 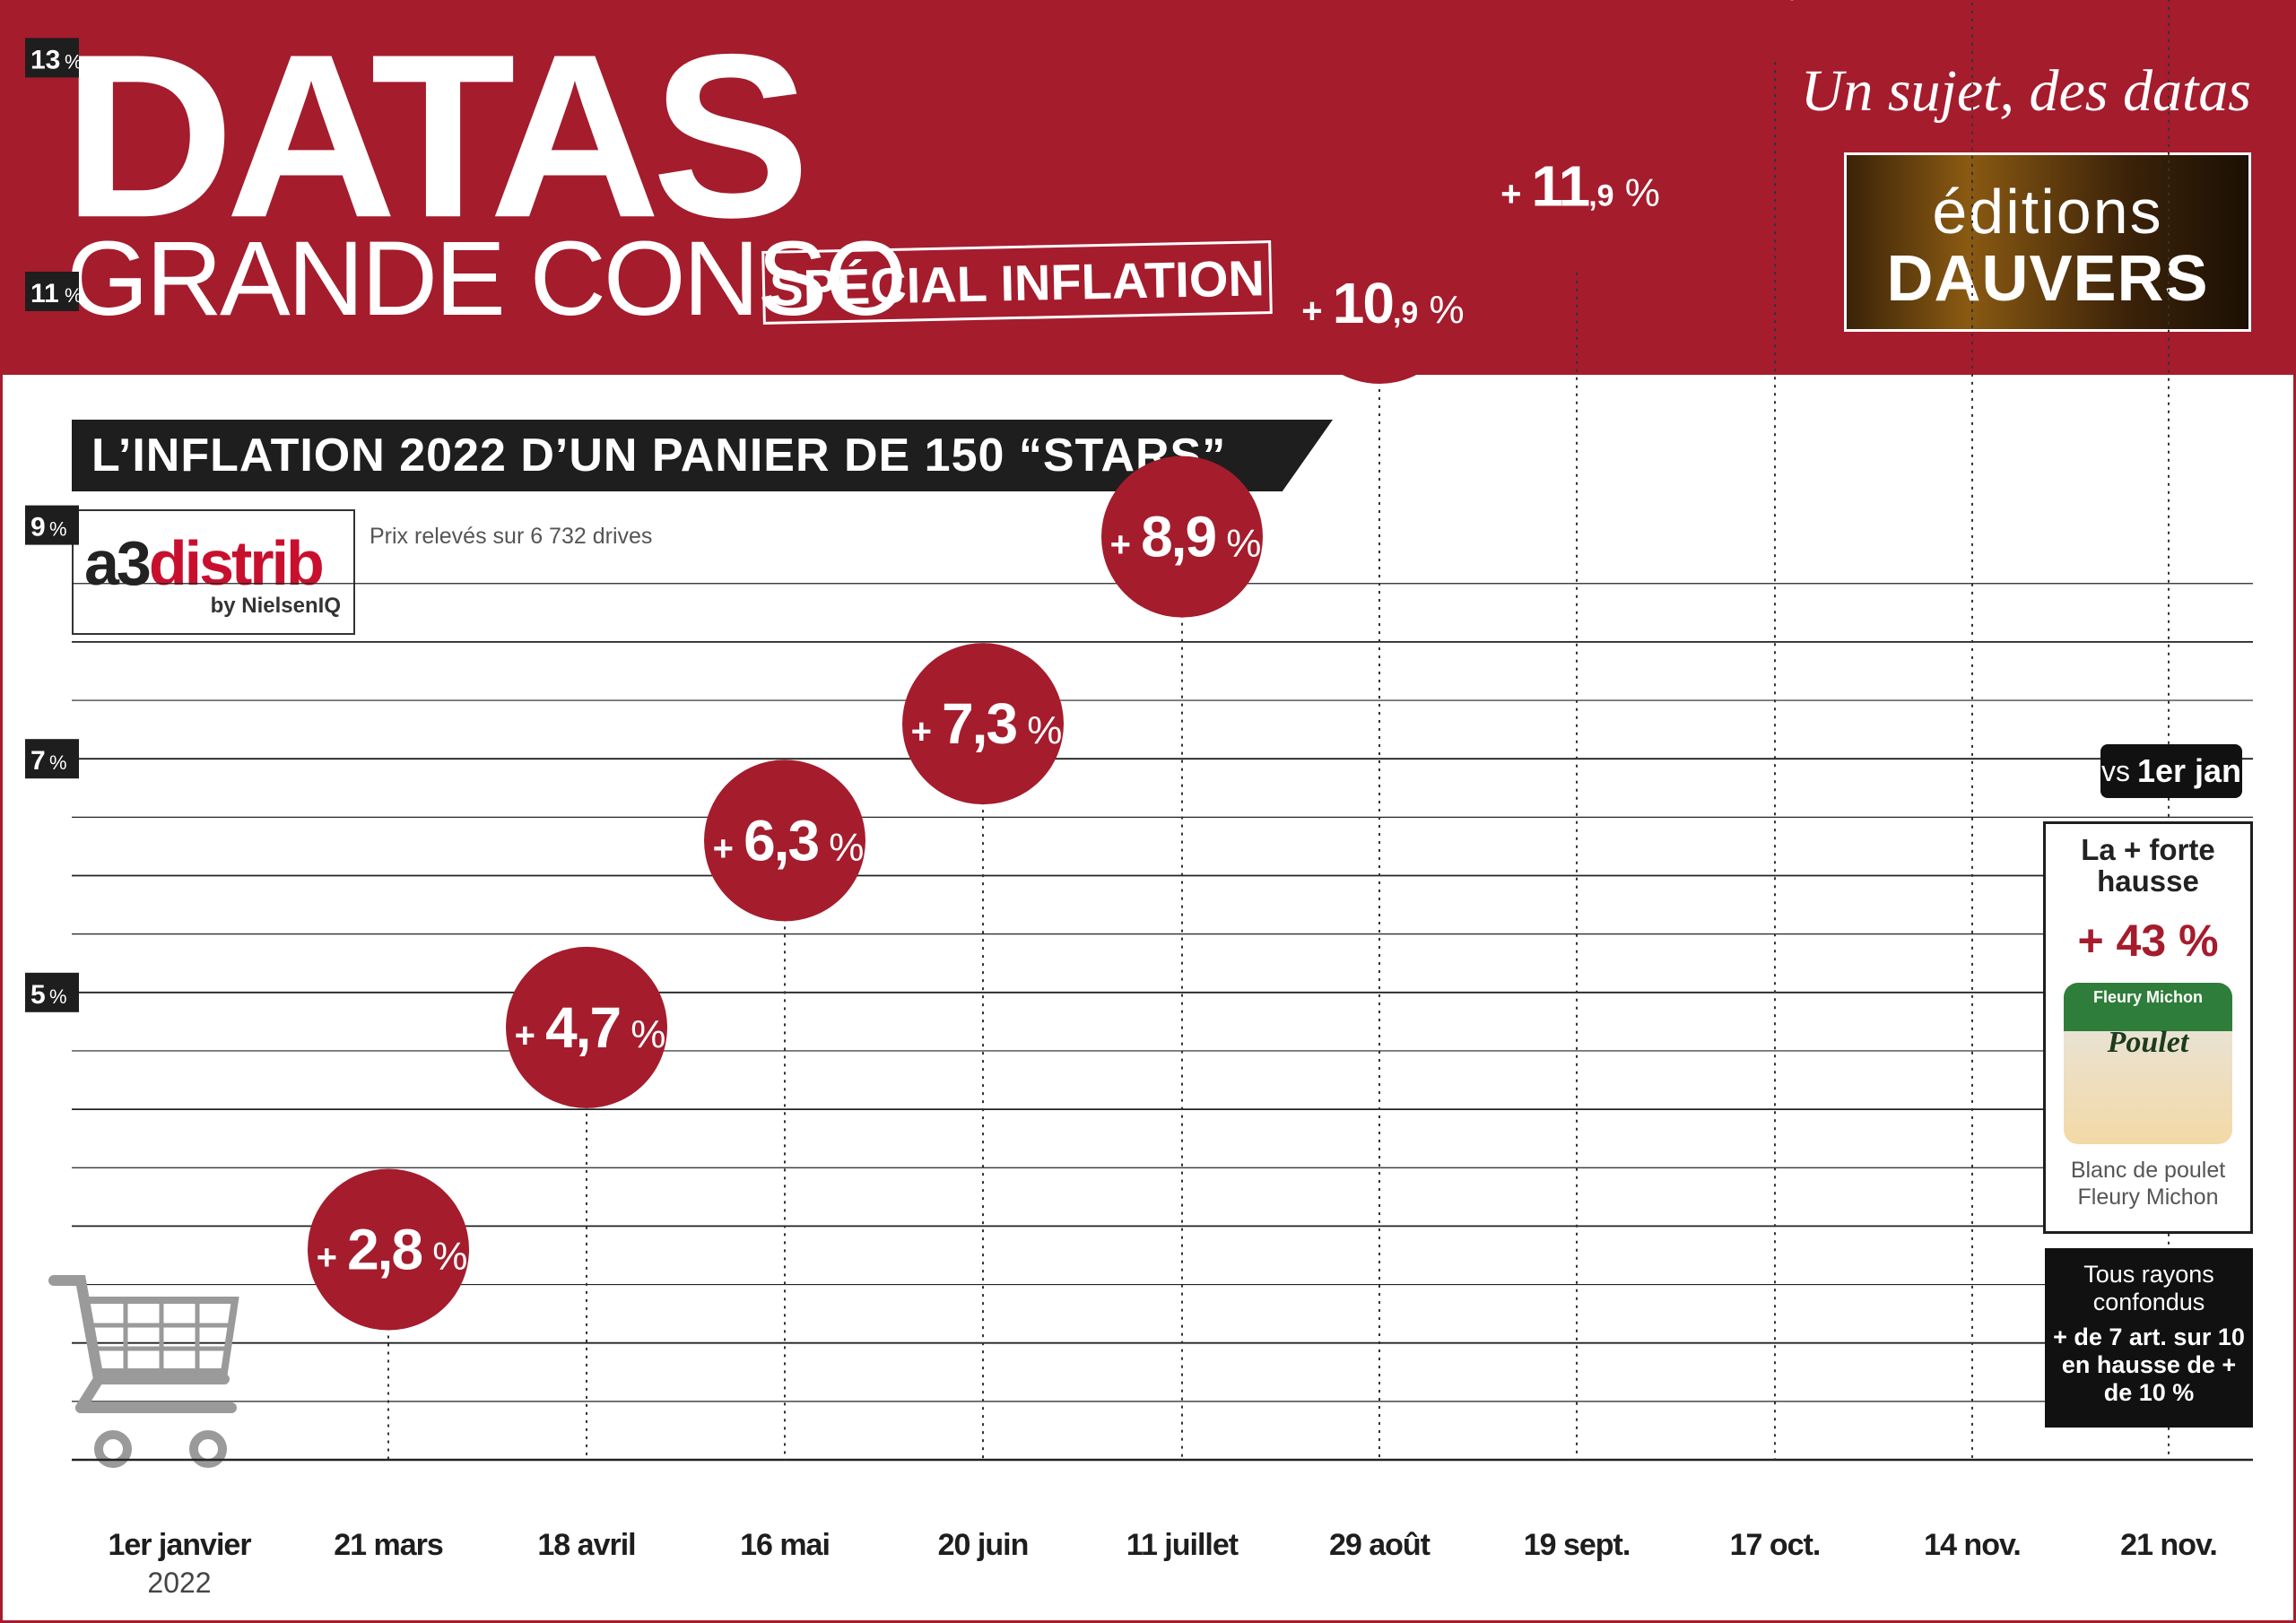 What do you see at coordinates (2047, 279) in the screenshot?
I see `publisher-line2: DAUVERS` at bounding box center [2047, 279].